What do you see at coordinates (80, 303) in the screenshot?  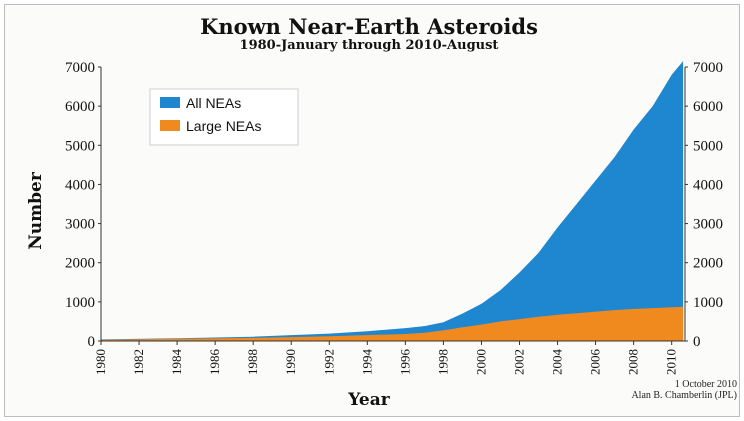 I see `y-tick-label-left: 1000` at bounding box center [80, 303].